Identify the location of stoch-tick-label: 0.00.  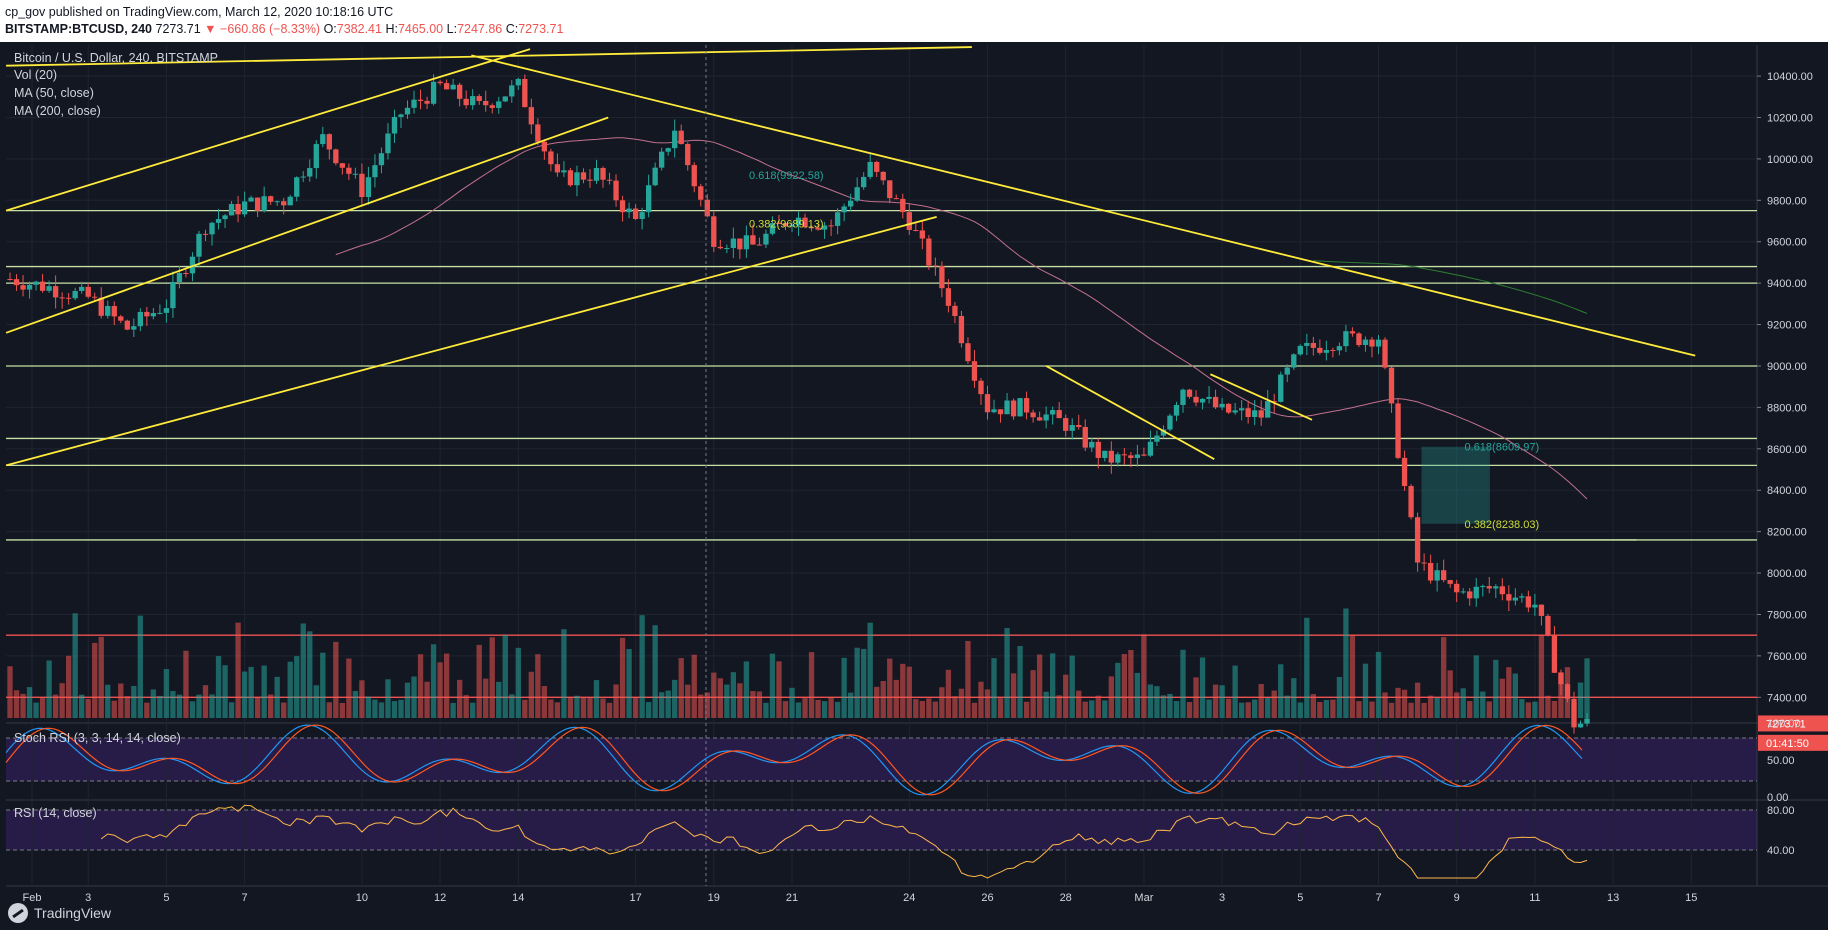
(1777, 798).